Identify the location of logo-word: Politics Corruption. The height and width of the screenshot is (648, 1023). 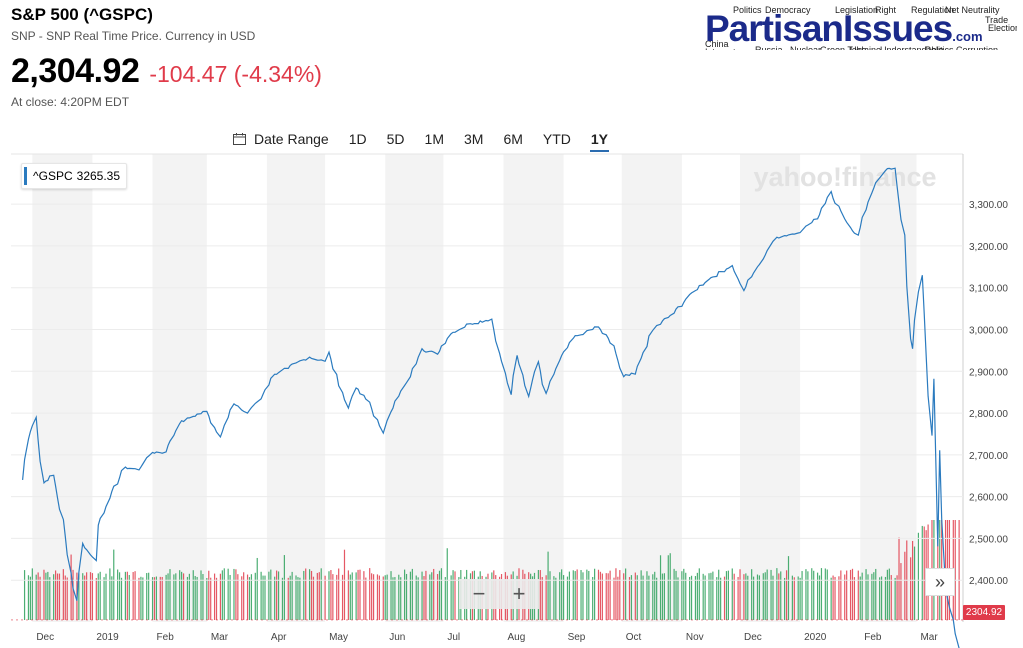
(962, 48).